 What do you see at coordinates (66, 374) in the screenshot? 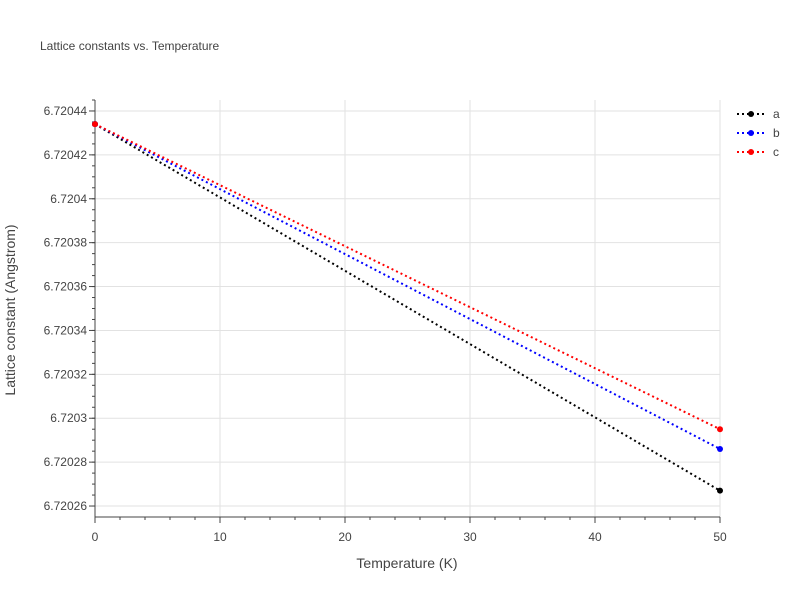
I see `y-tick-label: 6.72032` at bounding box center [66, 374].